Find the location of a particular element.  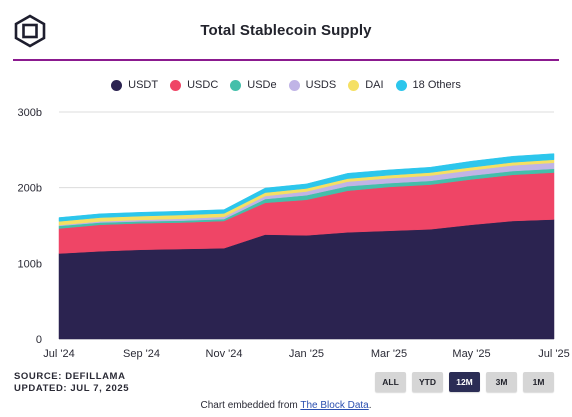

legend-item-dai: DAI is located at coordinates (366, 85).